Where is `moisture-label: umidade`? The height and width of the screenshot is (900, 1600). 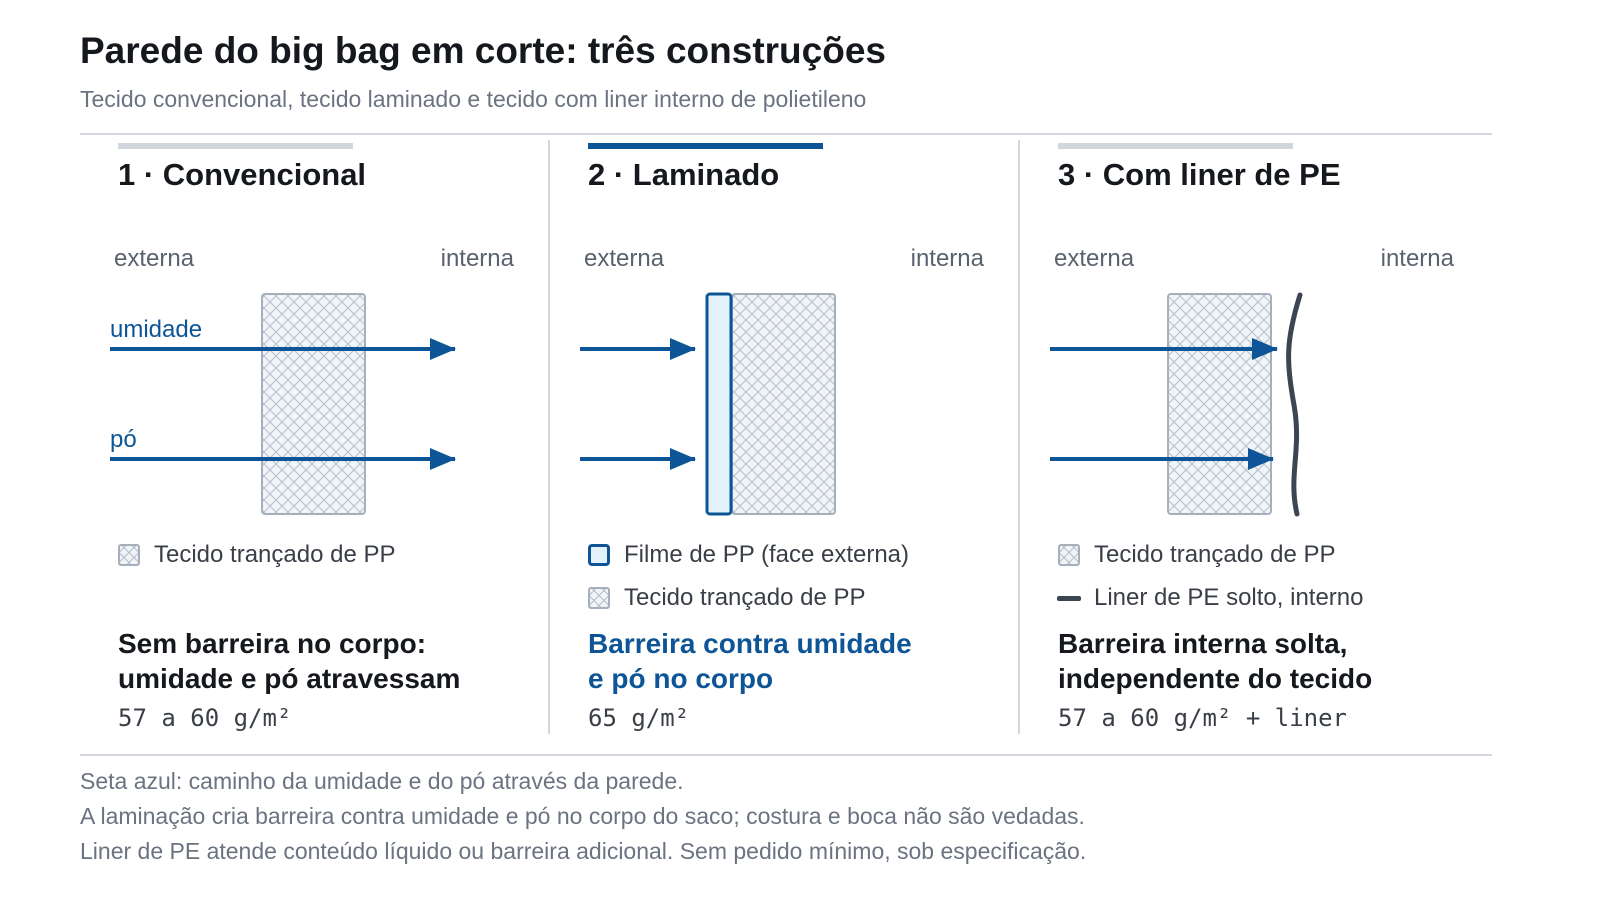 moisture-label: umidade is located at coordinates (156, 329).